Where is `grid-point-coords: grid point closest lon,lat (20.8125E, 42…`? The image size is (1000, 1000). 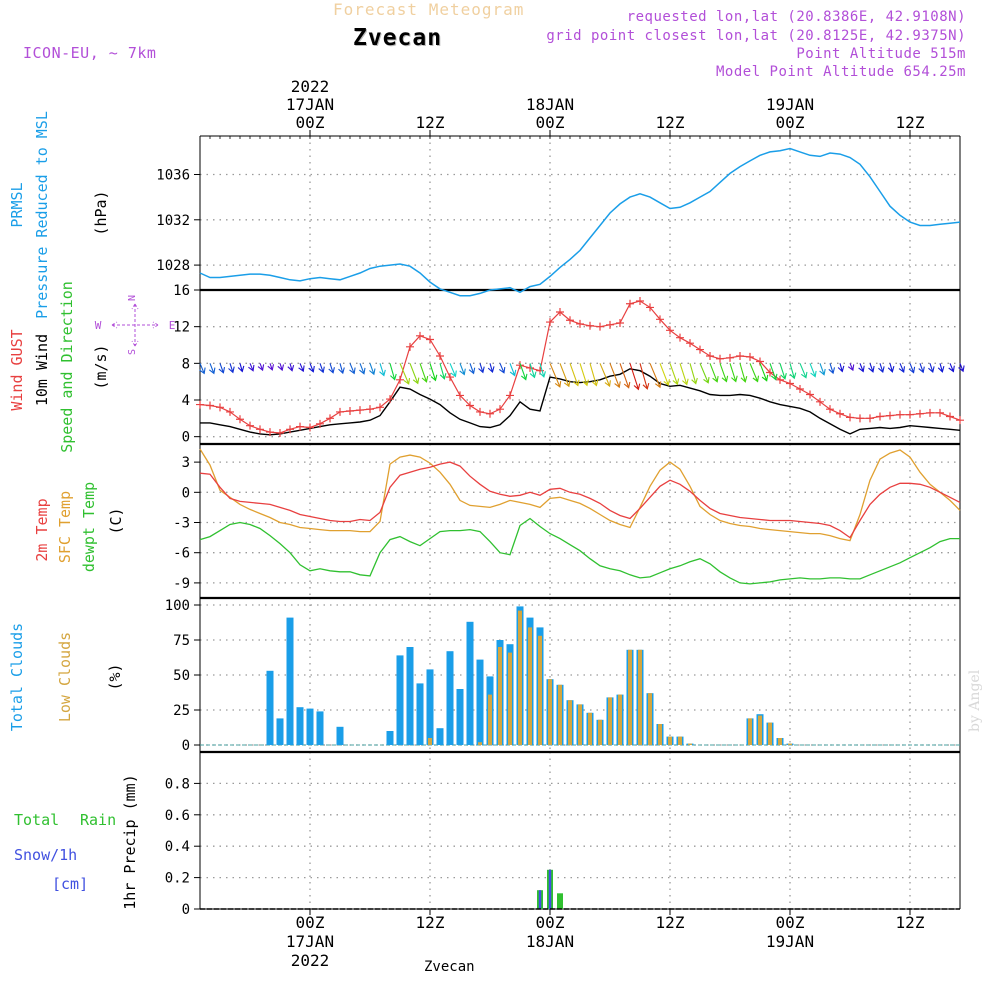 grid-point-coords: grid point closest lon,lat (20.8125E, 42… is located at coordinates (756, 36).